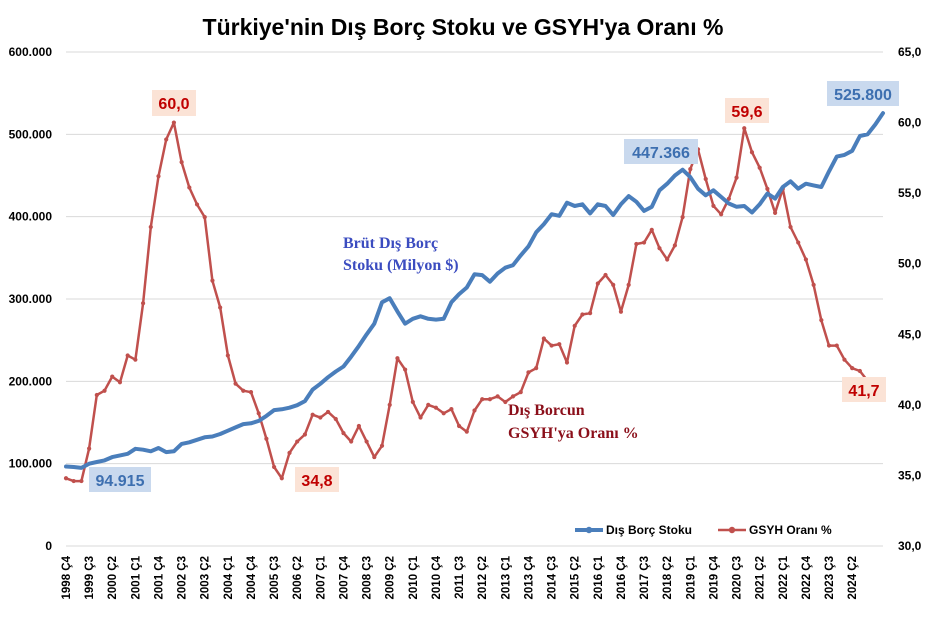 The height and width of the screenshot is (629, 927). What do you see at coordinates (910, 193) in the screenshot?
I see `y-right-tick-label: 55,0` at bounding box center [910, 193].